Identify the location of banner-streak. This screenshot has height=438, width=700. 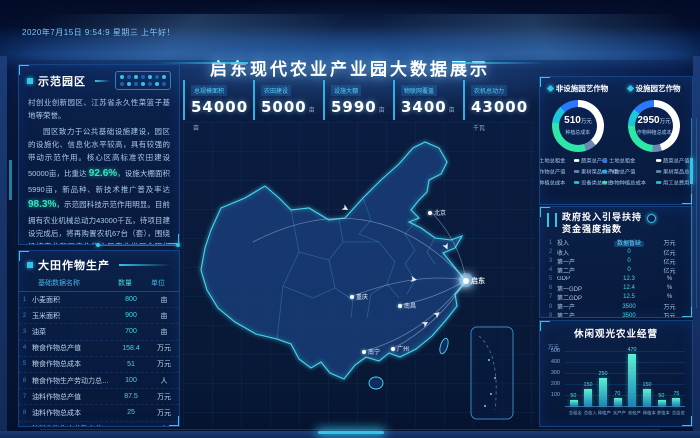
(536, 37).